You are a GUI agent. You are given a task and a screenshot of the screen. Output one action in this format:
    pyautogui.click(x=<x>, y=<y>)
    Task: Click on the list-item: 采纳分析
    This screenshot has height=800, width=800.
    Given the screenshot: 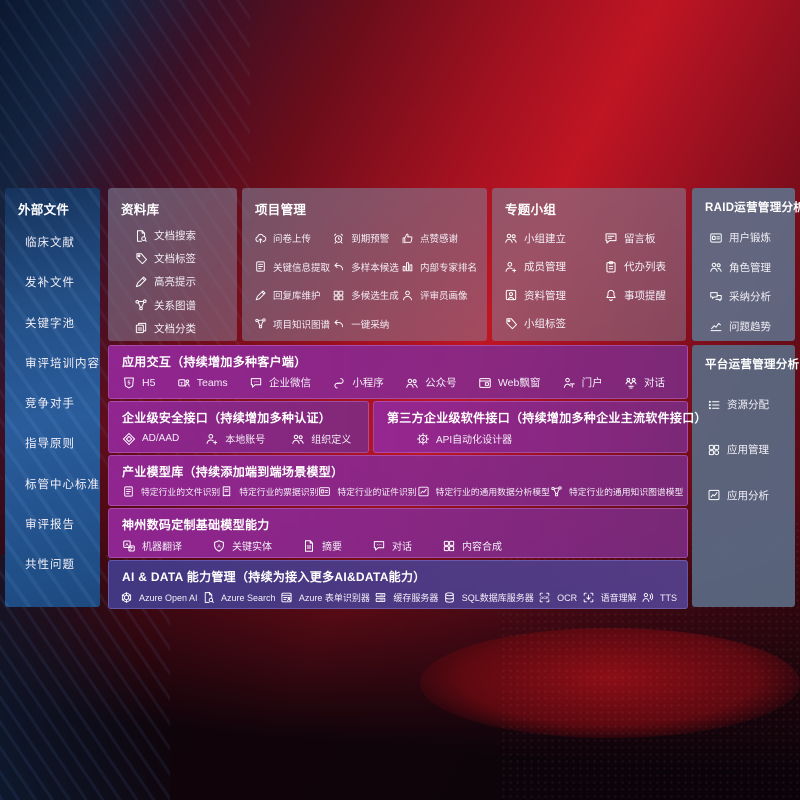 What is the action you would take?
    pyautogui.click(x=752, y=296)
    